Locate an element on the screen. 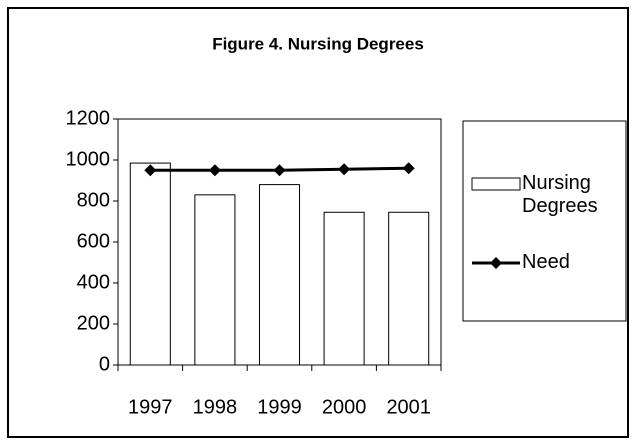  y-tick-label: 200 is located at coordinates (93, 323).